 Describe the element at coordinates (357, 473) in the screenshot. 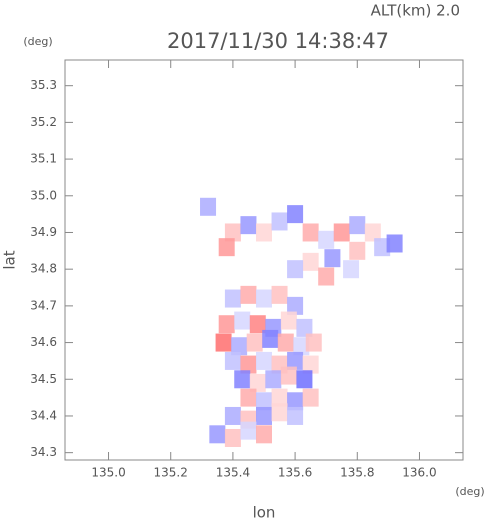

I see `x-tick-label: 135.8` at that location.